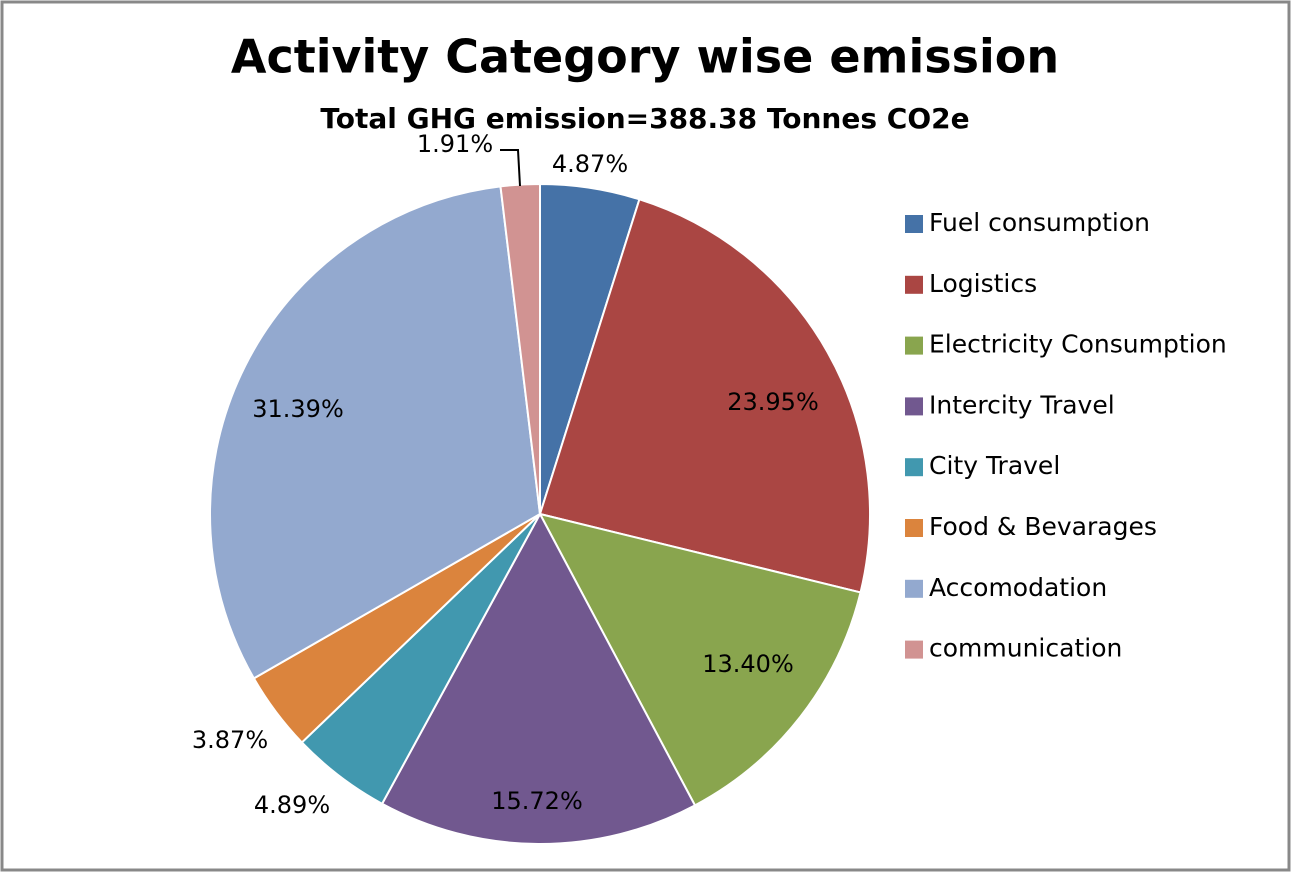 Image resolution: width=1293 pixels, height=878 pixels. Describe the element at coordinates (773, 402) in the screenshot. I see `data-label: 23.95%` at that location.